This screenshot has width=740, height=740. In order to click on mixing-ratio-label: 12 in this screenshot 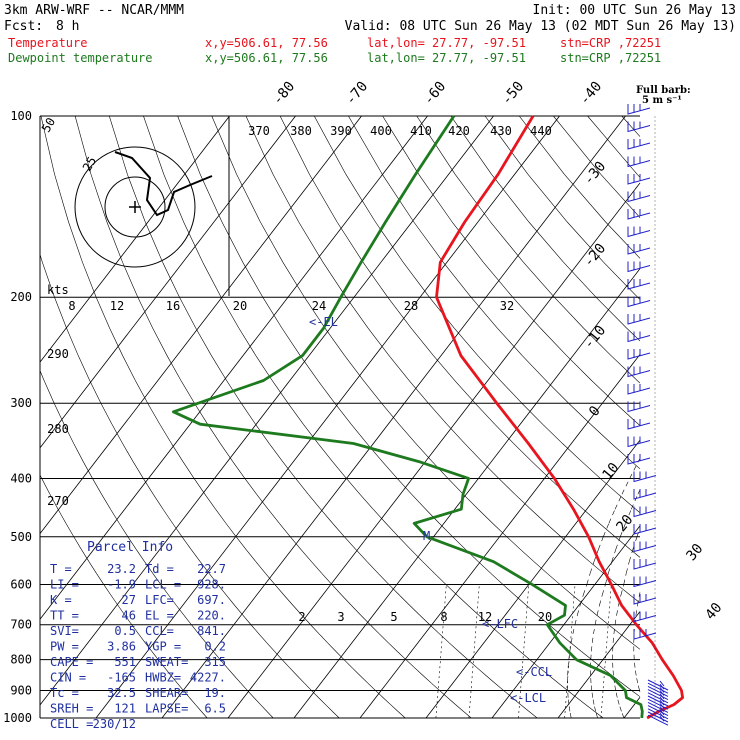, I will do `click(485, 617)`.